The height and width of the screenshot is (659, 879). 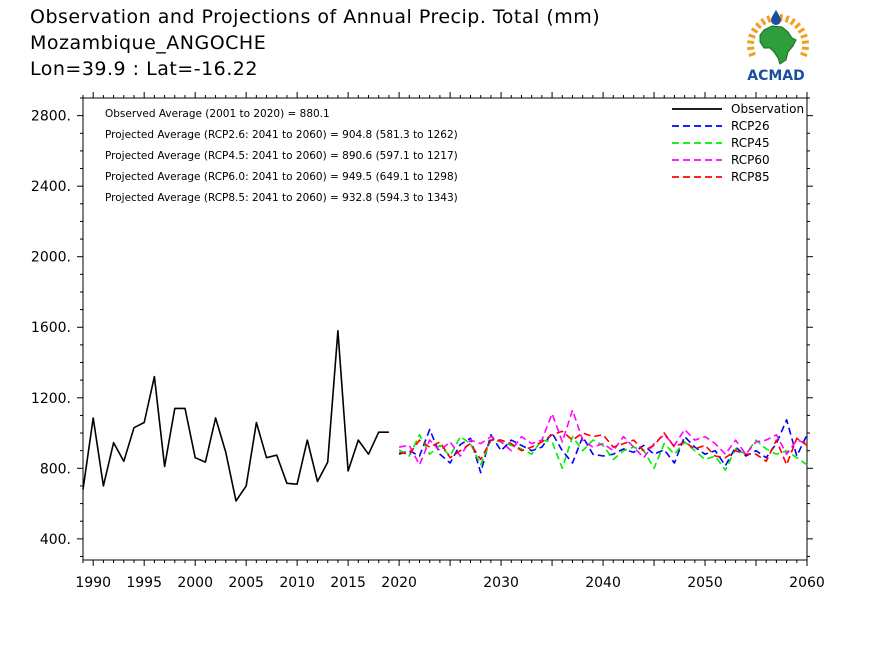 I want to click on series-line-rcp26, so click(x=603, y=446).